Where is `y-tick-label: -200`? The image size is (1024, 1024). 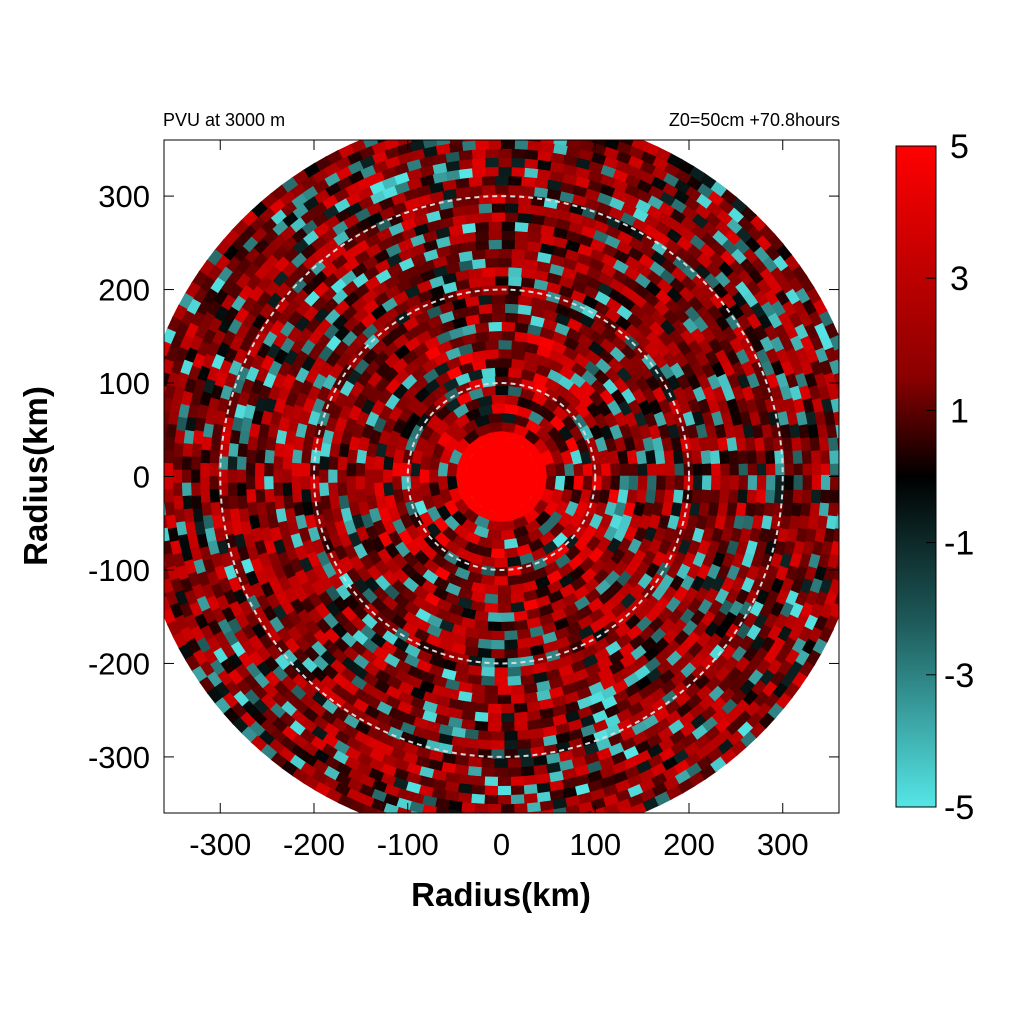
y-tick-label: -200 is located at coordinates (119, 663).